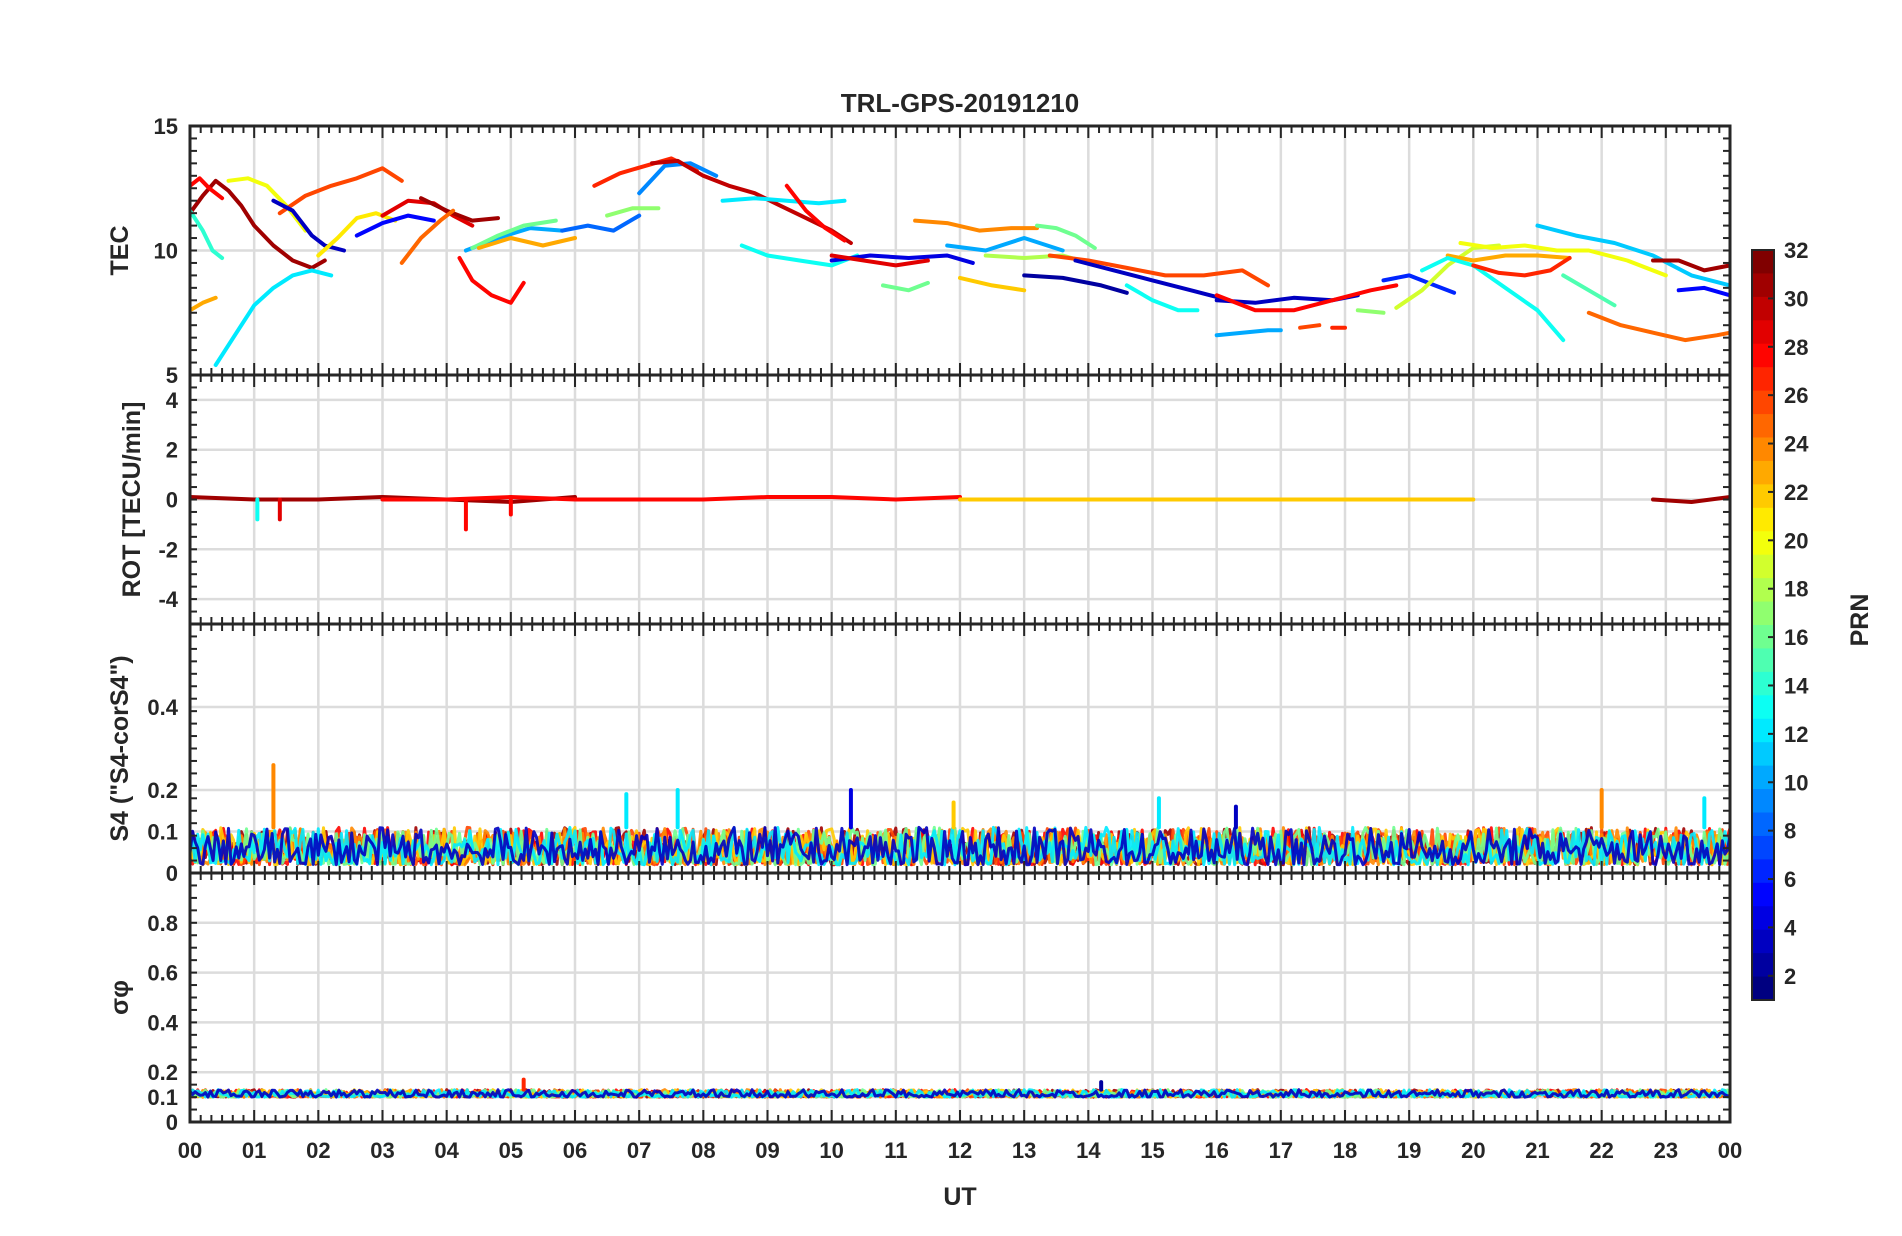 The image size is (1902, 1236). Describe the element at coordinates (120, 251) in the screenshot. I see `y-axis-label-tec: TEC` at that location.